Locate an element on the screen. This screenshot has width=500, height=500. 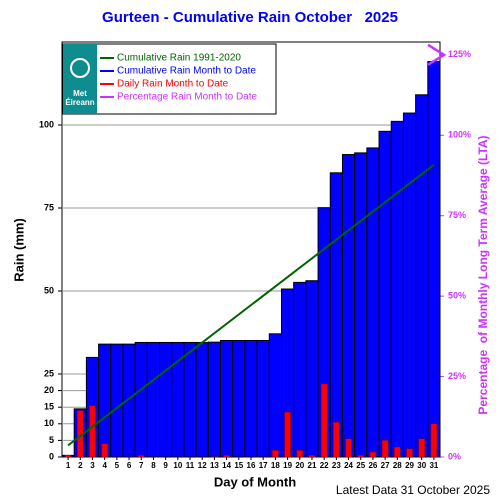
y2-tick-label: 100% is located at coordinates (459, 135).